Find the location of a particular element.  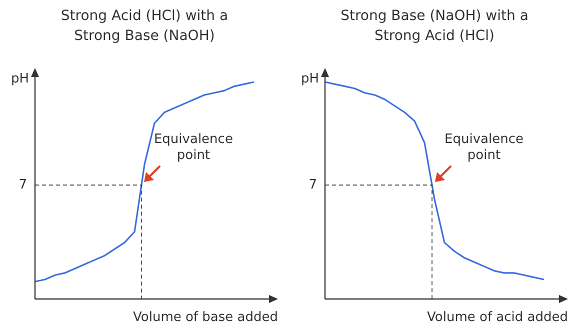

chart-title: Strong Base (NaOH) with a Strong Acid (HCl) is located at coordinates (435, 26).